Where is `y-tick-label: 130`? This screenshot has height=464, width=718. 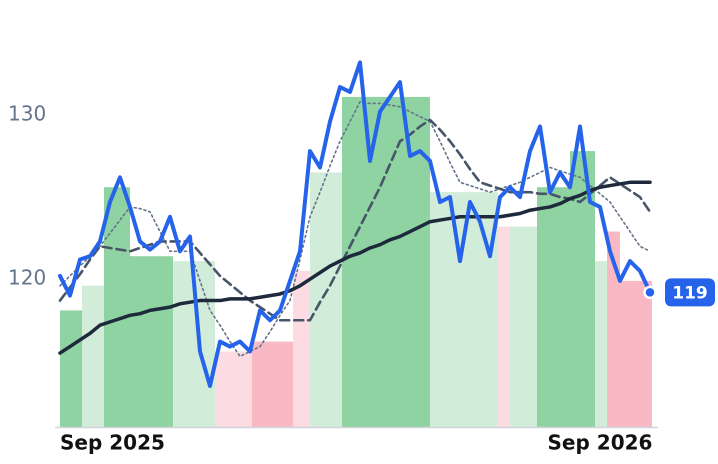
y-tick-label: 130 is located at coordinates (27, 113).